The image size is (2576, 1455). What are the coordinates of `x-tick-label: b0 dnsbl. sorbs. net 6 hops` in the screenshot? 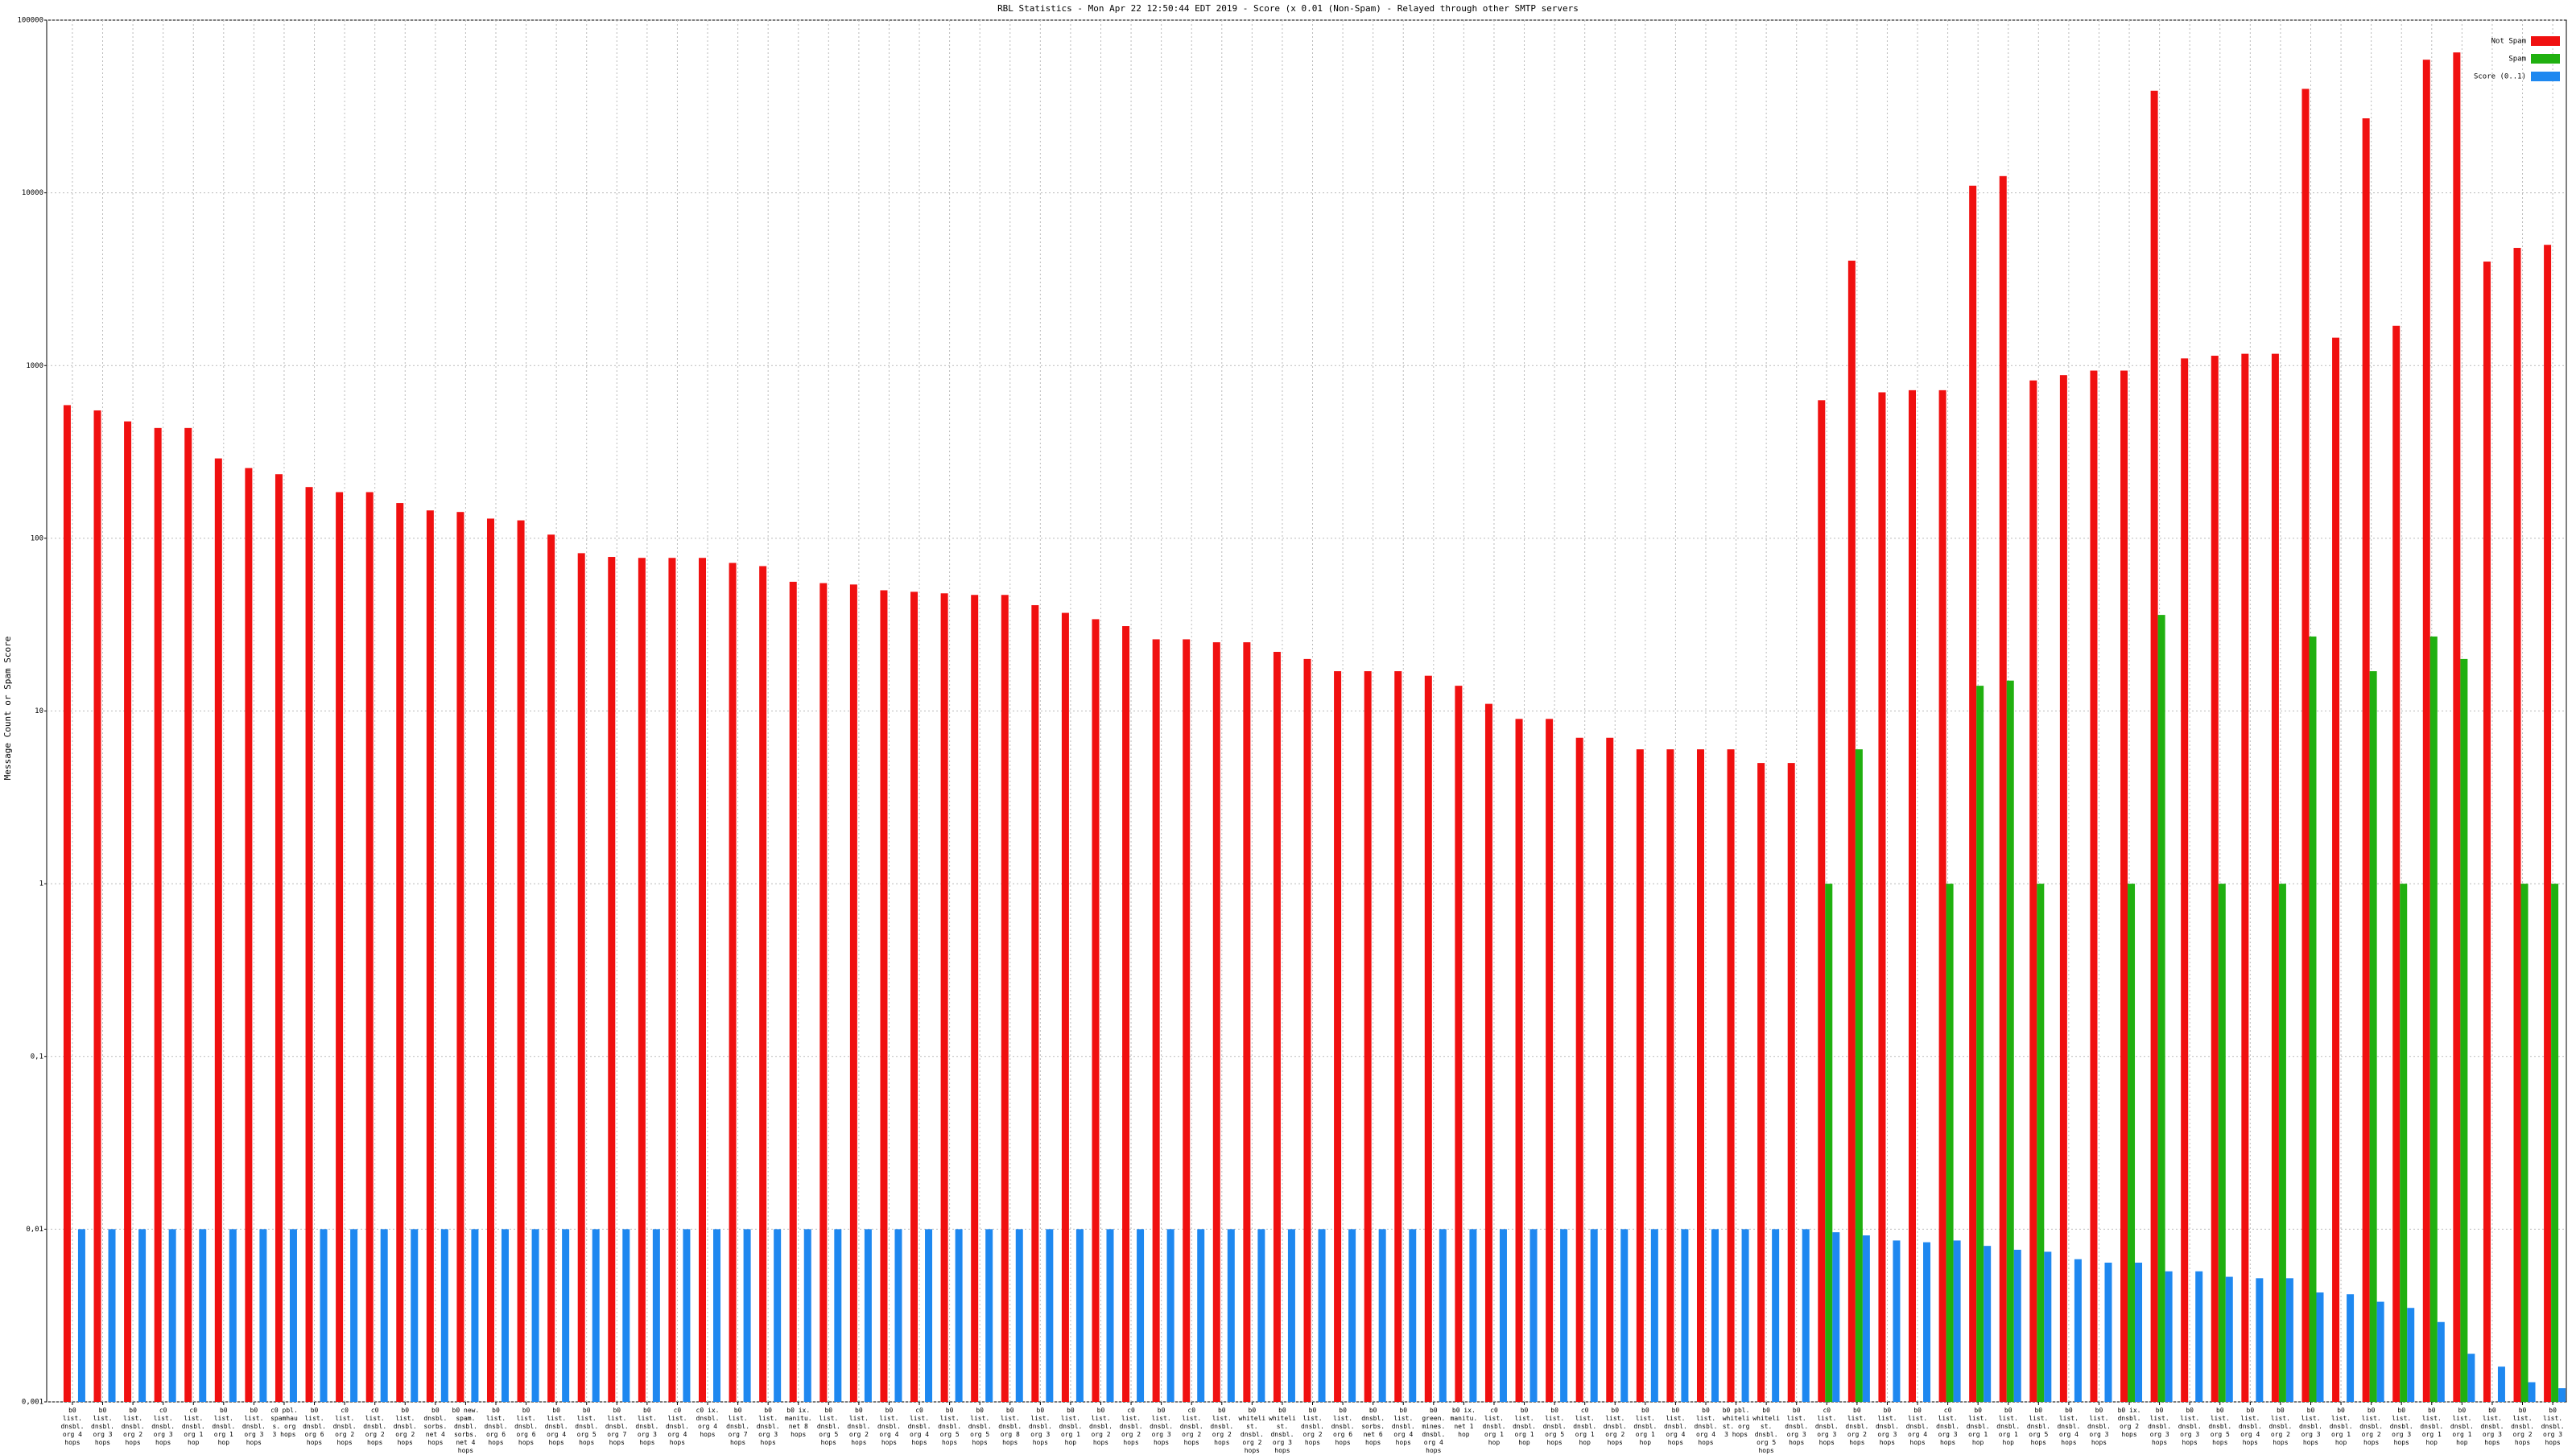 It's located at (1373, 1426).